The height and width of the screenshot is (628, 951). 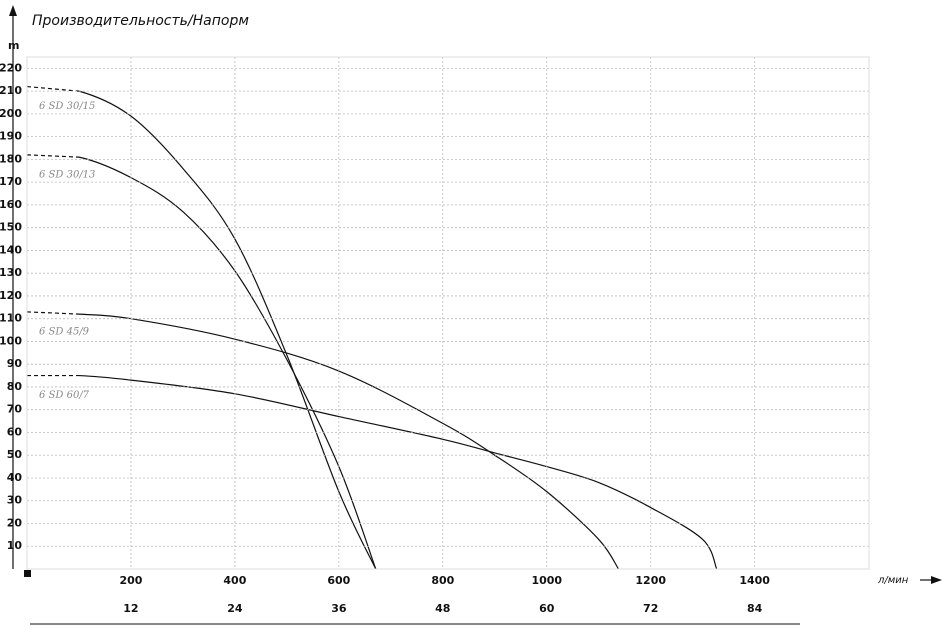 What do you see at coordinates (11, 136) in the screenshot?
I see `y-tick-label: 190` at bounding box center [11, 136].